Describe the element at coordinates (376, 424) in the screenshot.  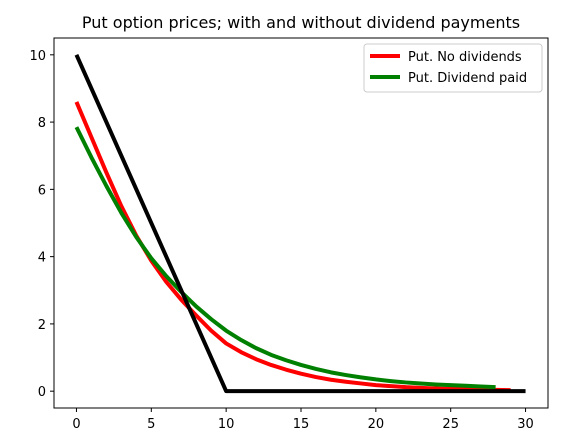
I see `x-tick-label: 20` at that location.